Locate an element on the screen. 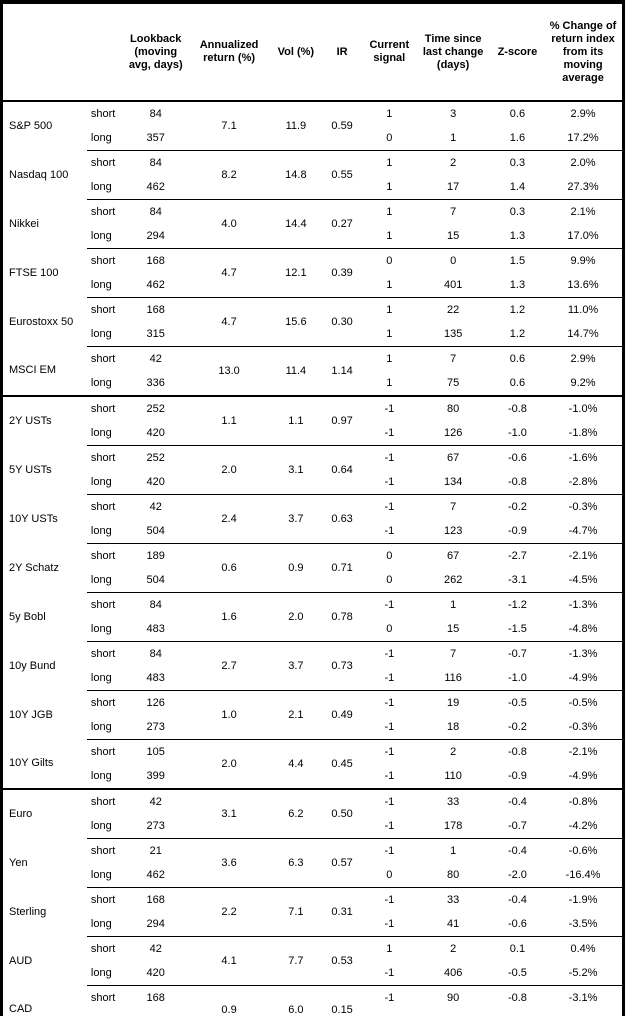 The width and height of the screenshot is (625, 1016). z-score-value: -1.0 is located at coordinates (517, 677).